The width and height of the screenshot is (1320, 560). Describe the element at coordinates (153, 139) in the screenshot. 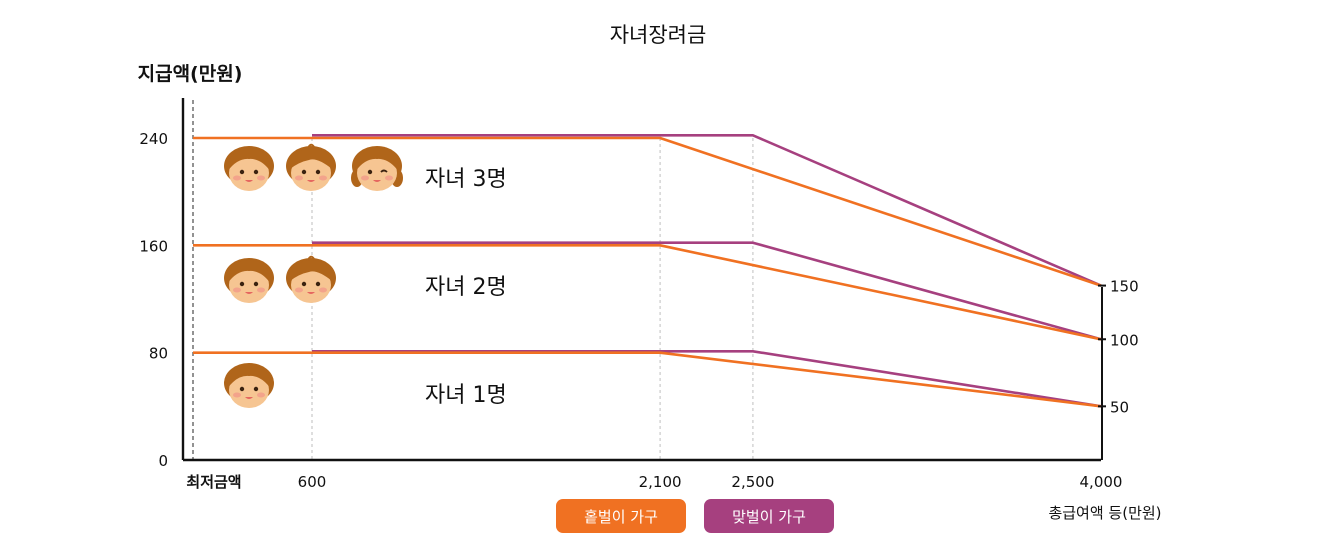

I see `y-tick-label: 240` at that location.